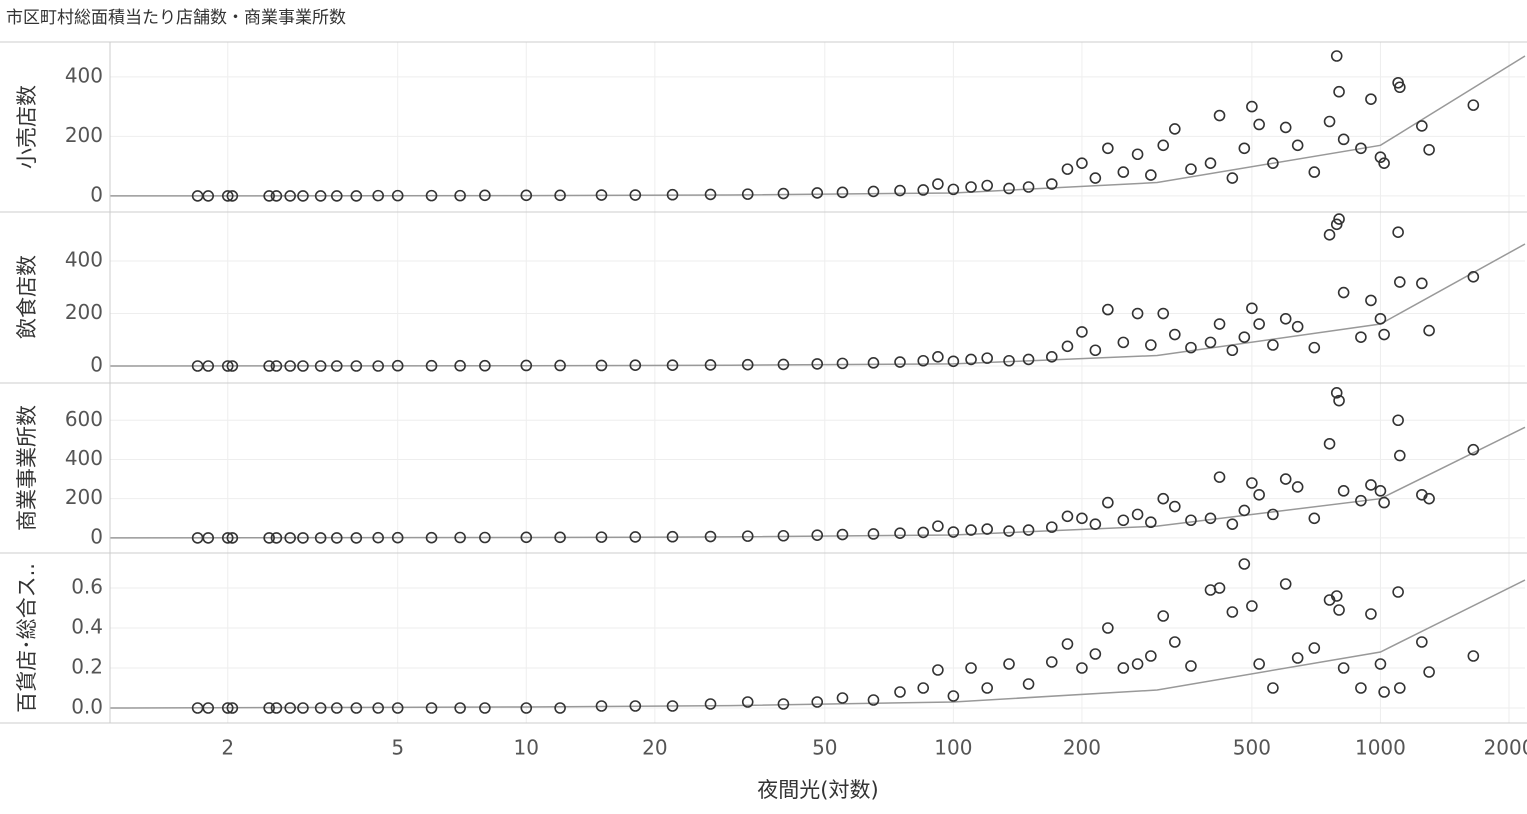 The image size is (1527, 814). I want to click on x-tick-label: 500, so click(1252, 748).